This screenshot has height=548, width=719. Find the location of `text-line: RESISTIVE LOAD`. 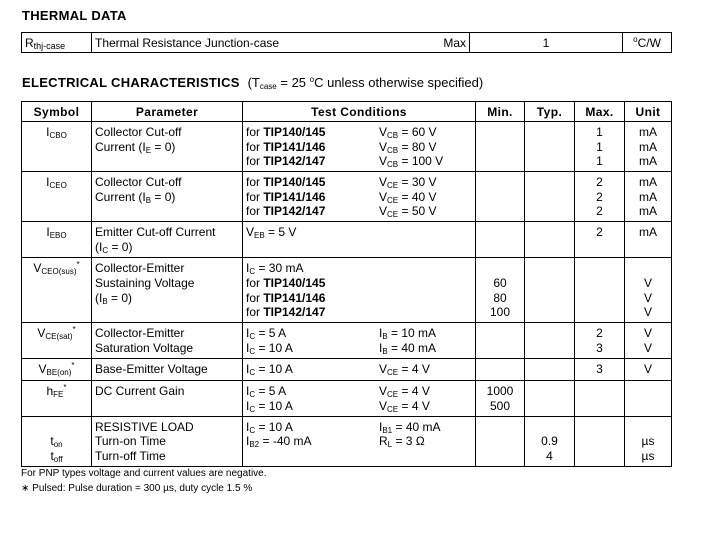

text-line: RESISTIVE LOAD is located at coordinates (167, 427).